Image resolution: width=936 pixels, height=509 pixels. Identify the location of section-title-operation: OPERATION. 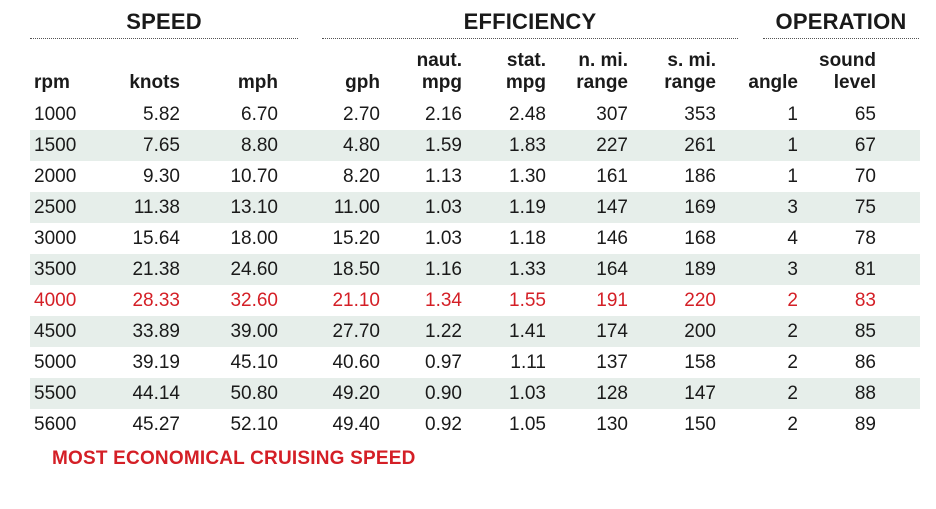
(841, 21).